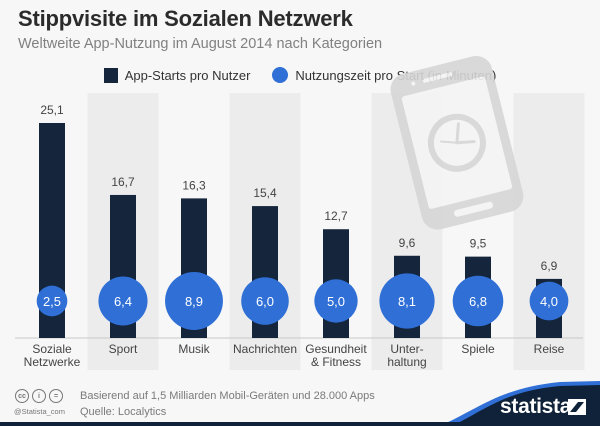 The image size is (600, 426). I want to click on bar-value-label: 16,3, so click(194, 185).